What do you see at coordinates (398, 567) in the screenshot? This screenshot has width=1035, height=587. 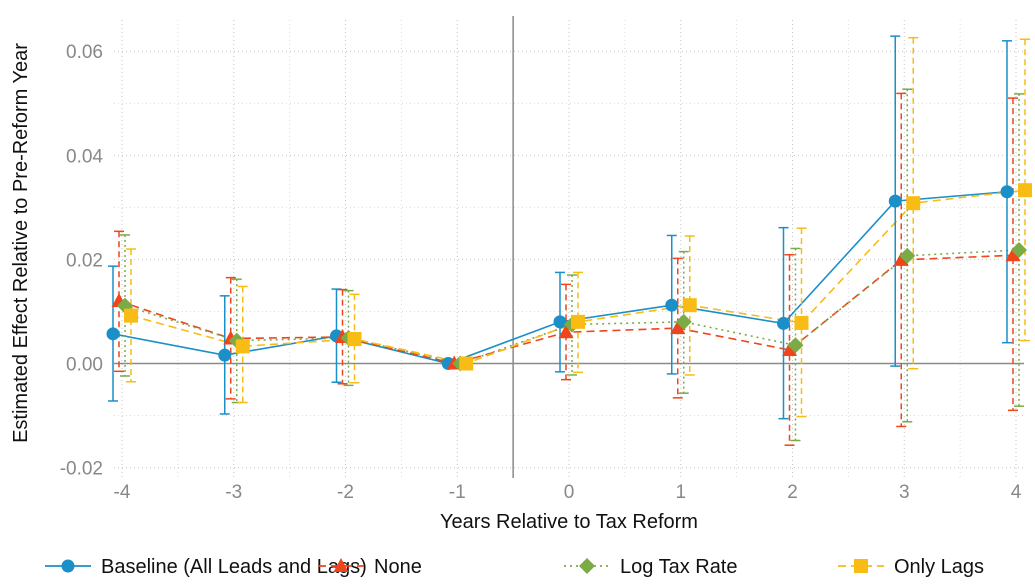 I see `legend-label-none: None` at bounding box center [398, 567].